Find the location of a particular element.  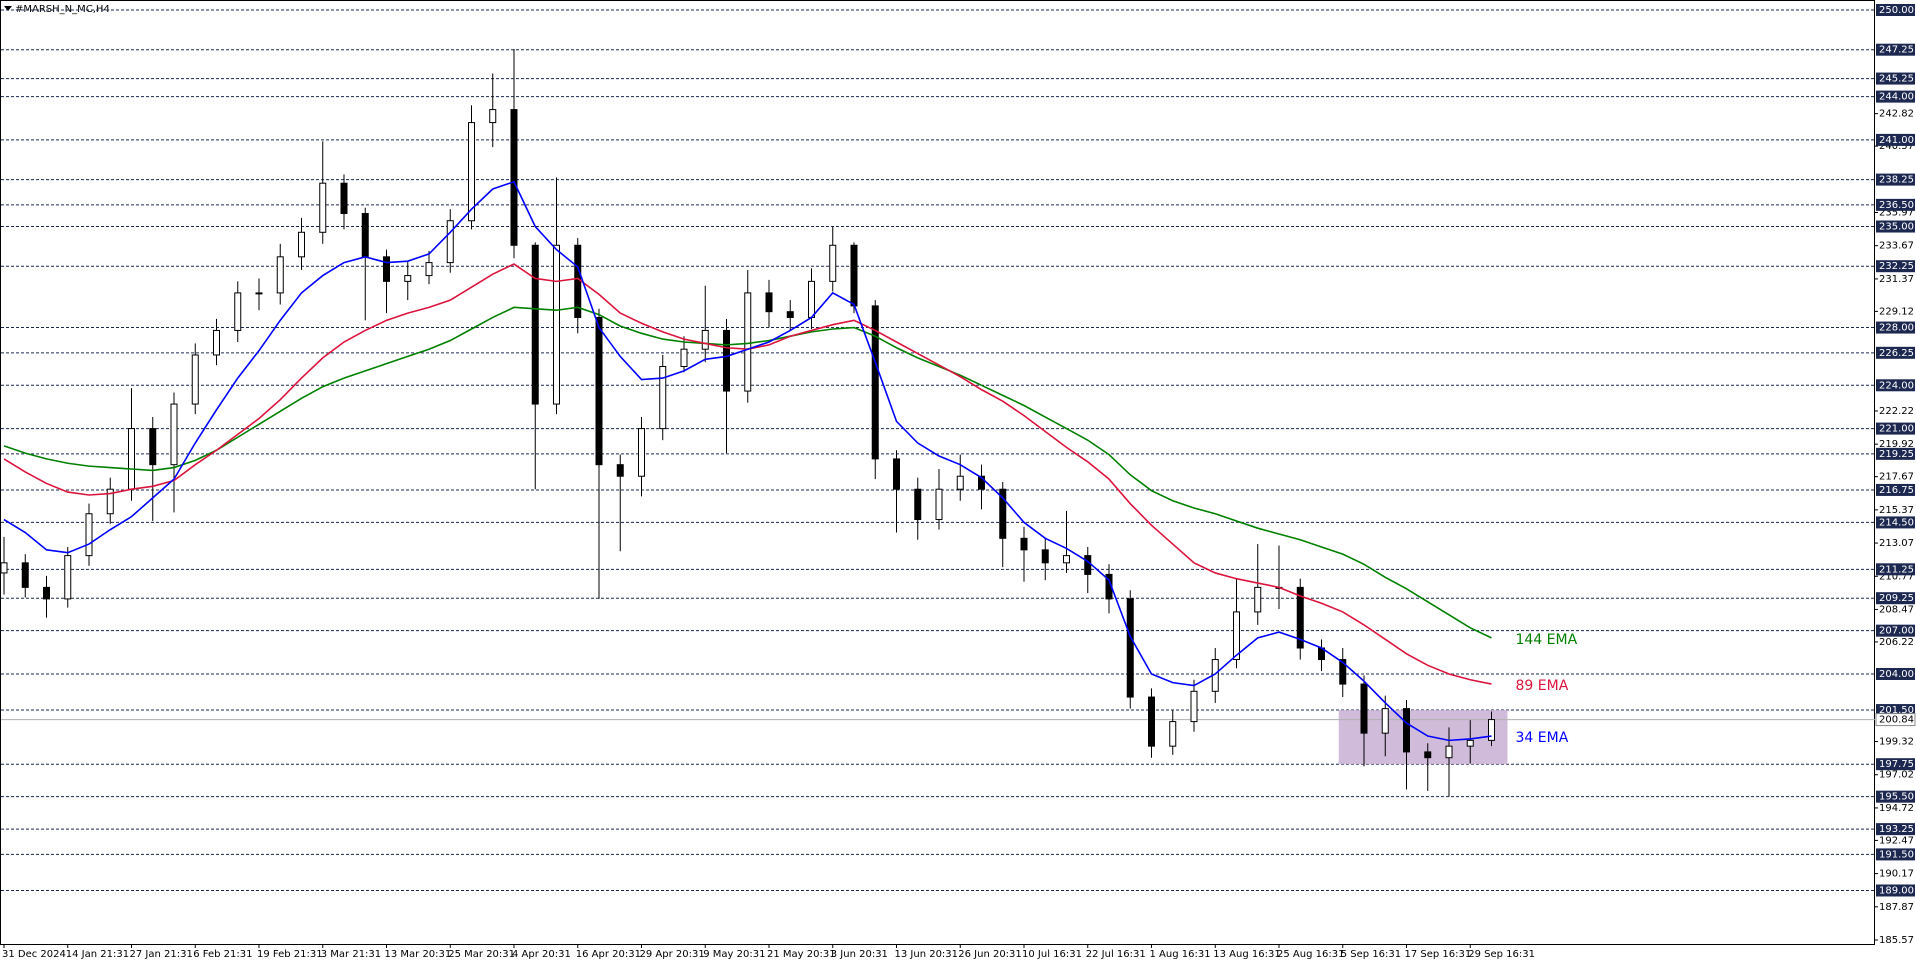

y-tick-label: 213.07 is located at coordinates (1896, 543).